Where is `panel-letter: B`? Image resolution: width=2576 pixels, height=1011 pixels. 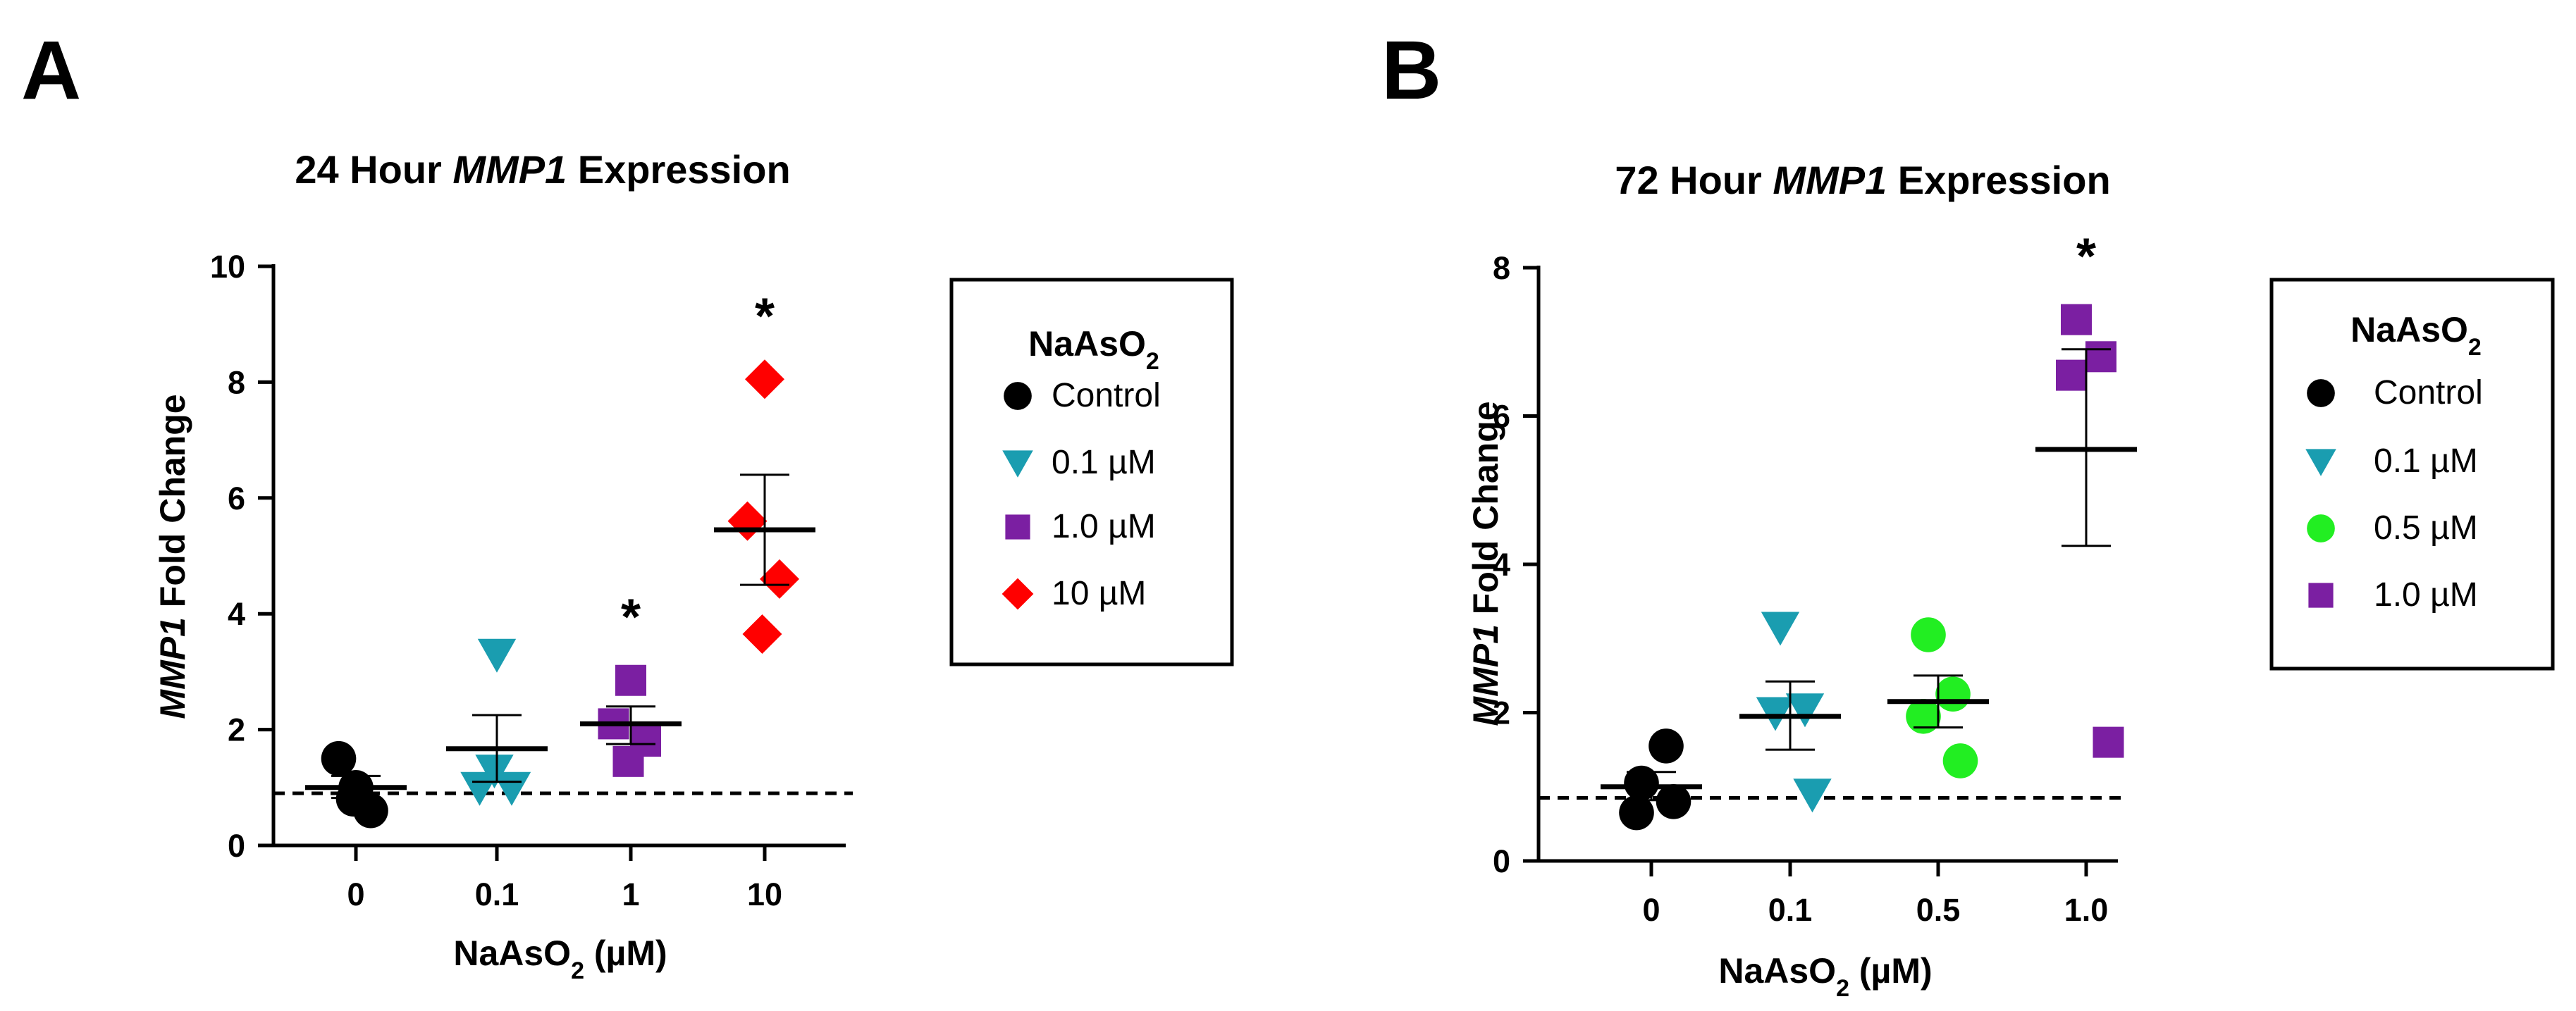 panel-letter: B is located at coordinates (1411, 70).